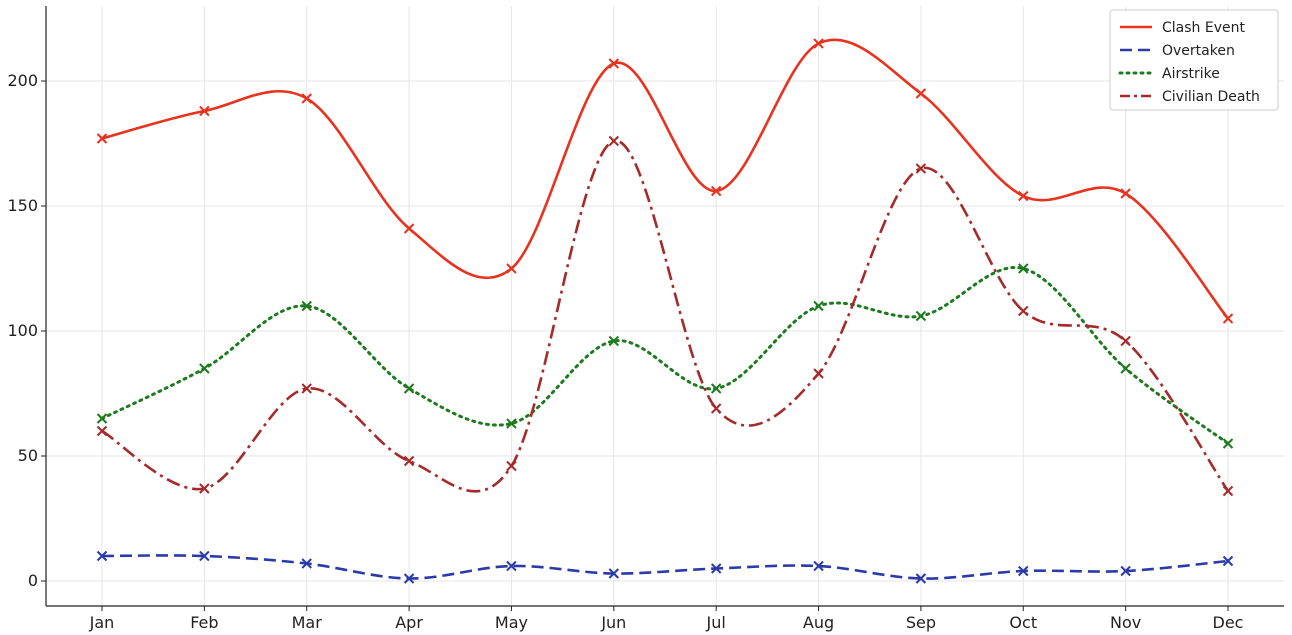 The height and width of the screenshot is (635, 1292). I want to click on y-tick-label-150: 150, so click(22, 205).